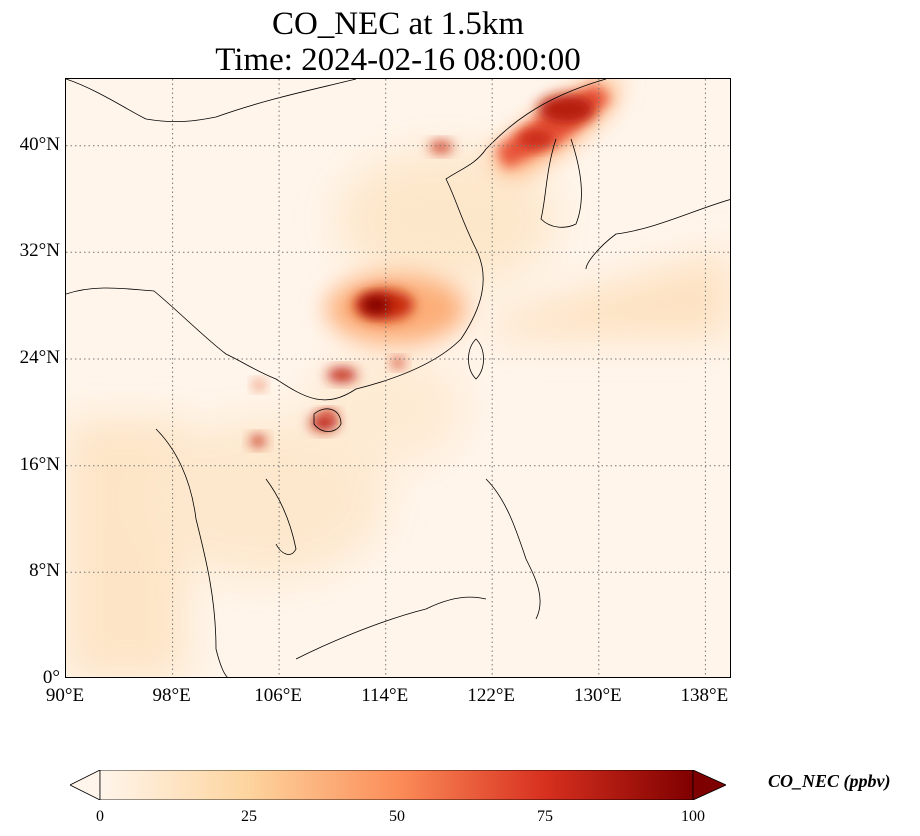 Image resolution: width=920 pixels, height=836 pixels. I want to click on colorbar-min-extend, so click(85, 785).